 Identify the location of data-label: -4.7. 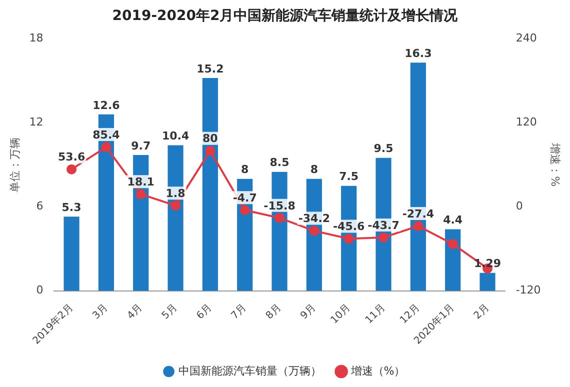
(244, 198).